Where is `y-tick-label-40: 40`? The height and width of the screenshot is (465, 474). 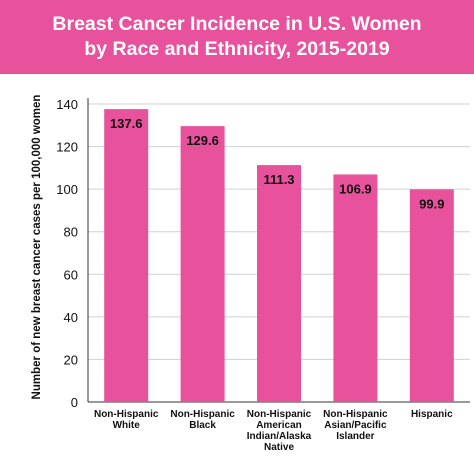
y-tick-label-40: 40 is located at coordinates (71, 317).